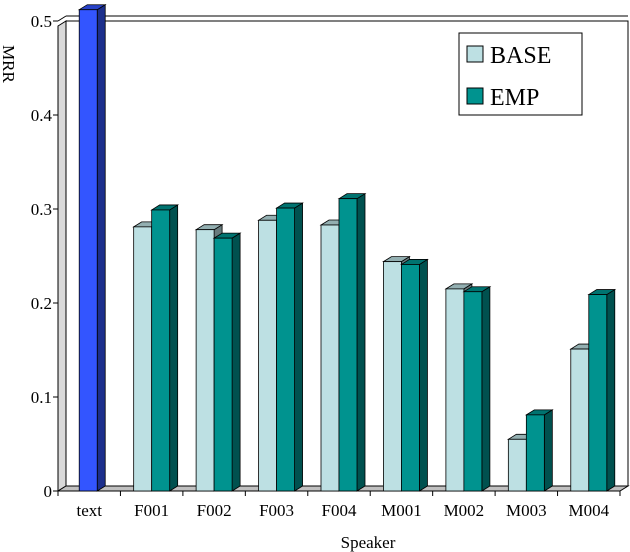 The image size is (630, 552). What do you see at coordinates (598, 393) in the screenshot?
I see `bar-emp-m004-front` at bounding box center [598, 393].